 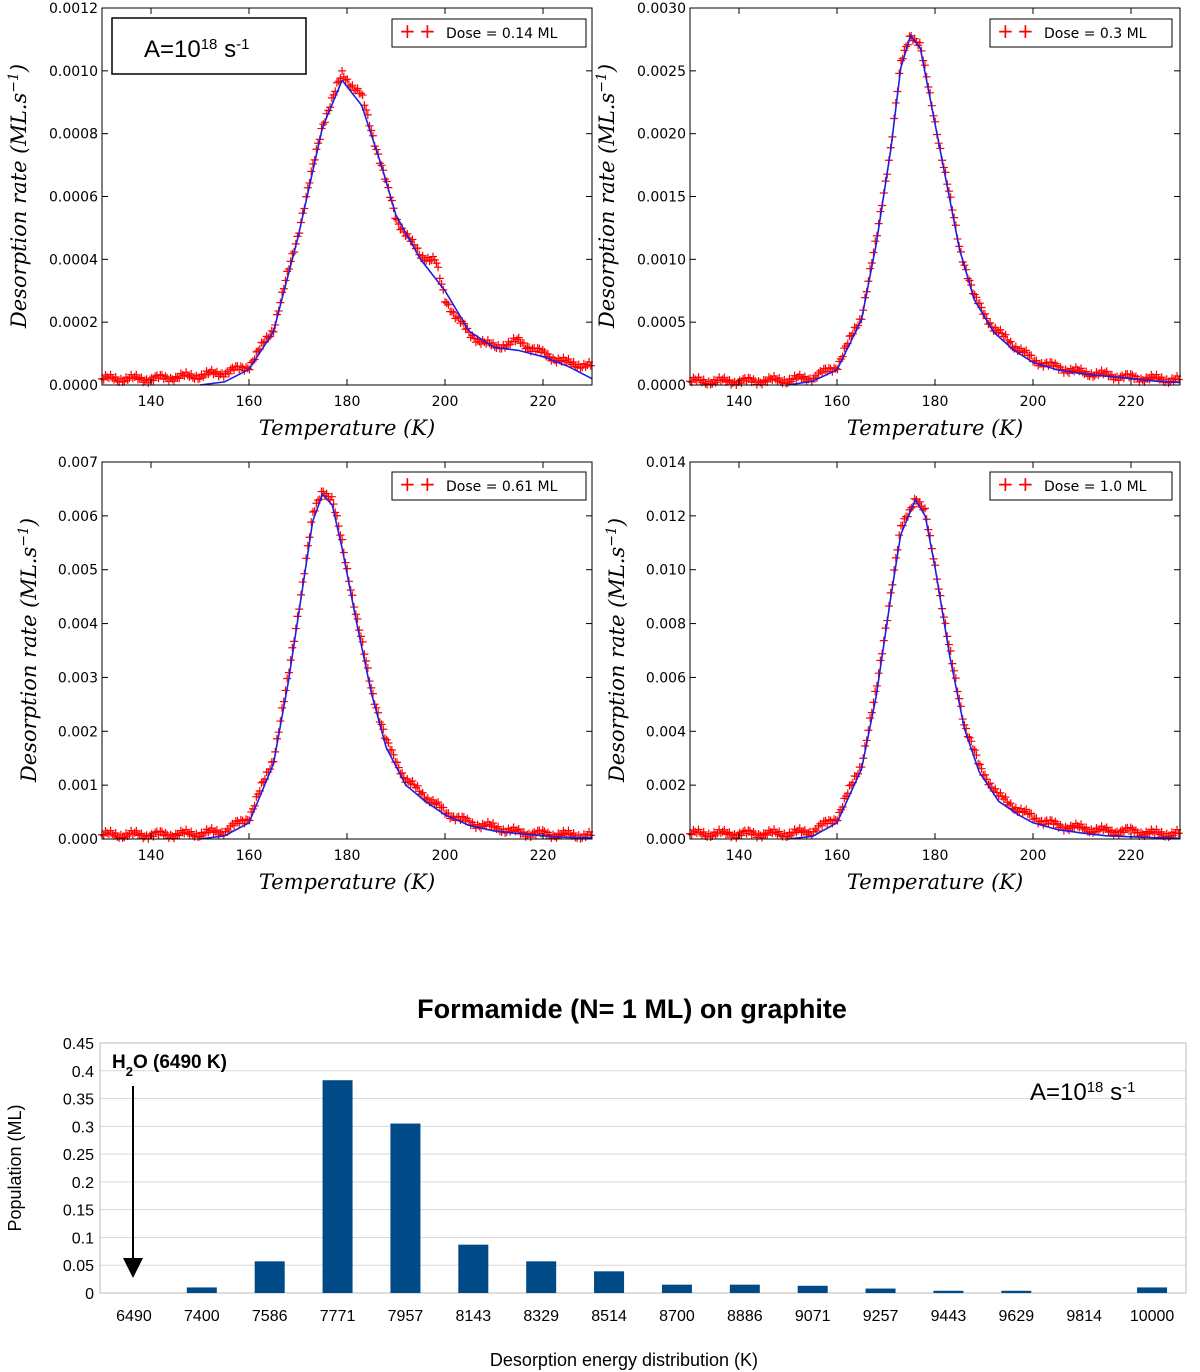 What do you see at coordinates (83, 1127) in the screenshot?
I see `y-tick-label: 0.3` at bounding box center [83, 1127].